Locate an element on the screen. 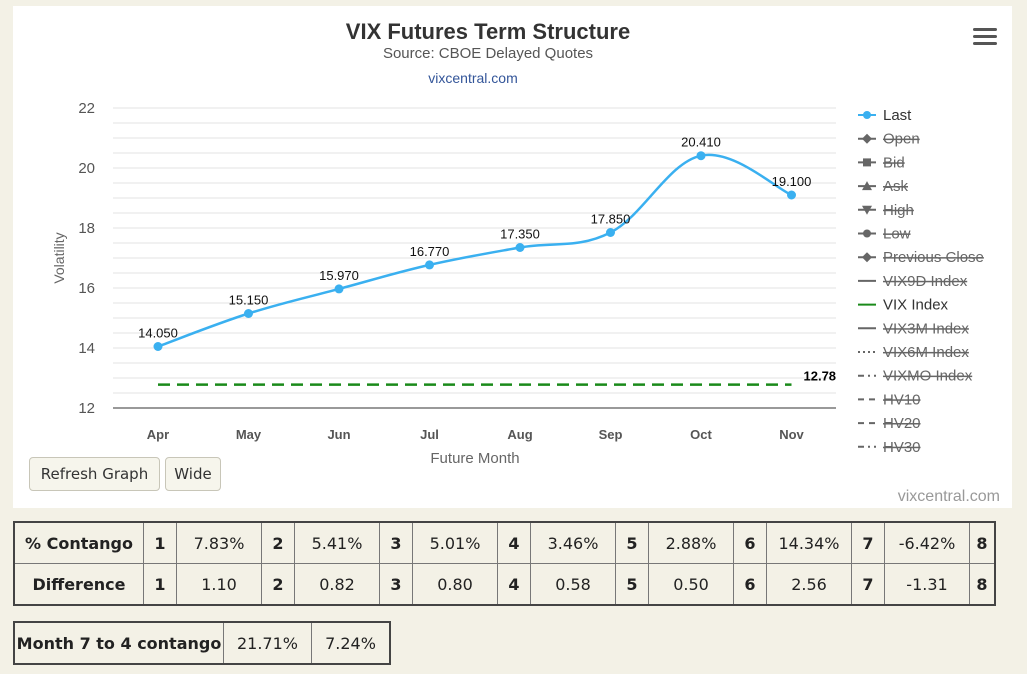  contango-value: 0.82 is located at coordinates (337, 584).